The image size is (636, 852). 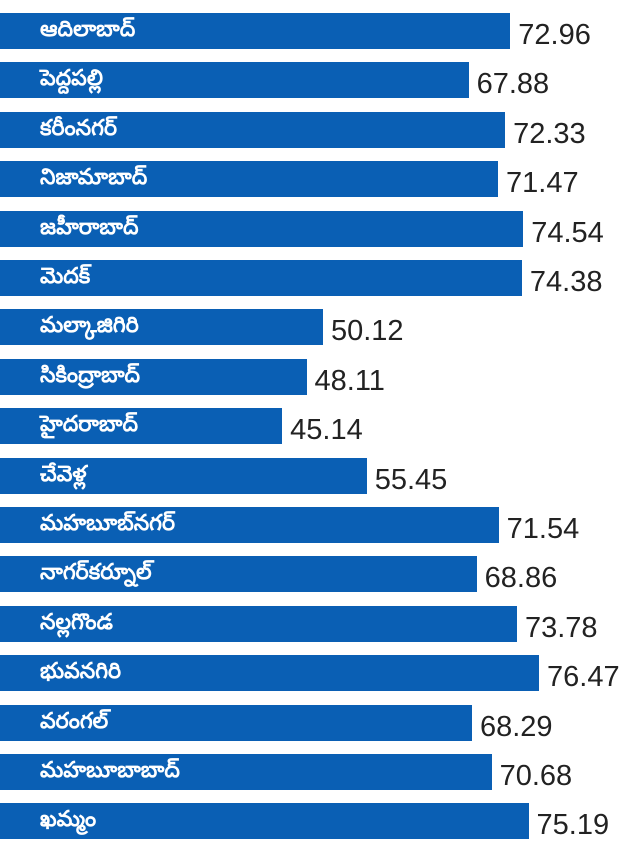 I want to click on value-label: 71.54, so click(x=543, y=529).